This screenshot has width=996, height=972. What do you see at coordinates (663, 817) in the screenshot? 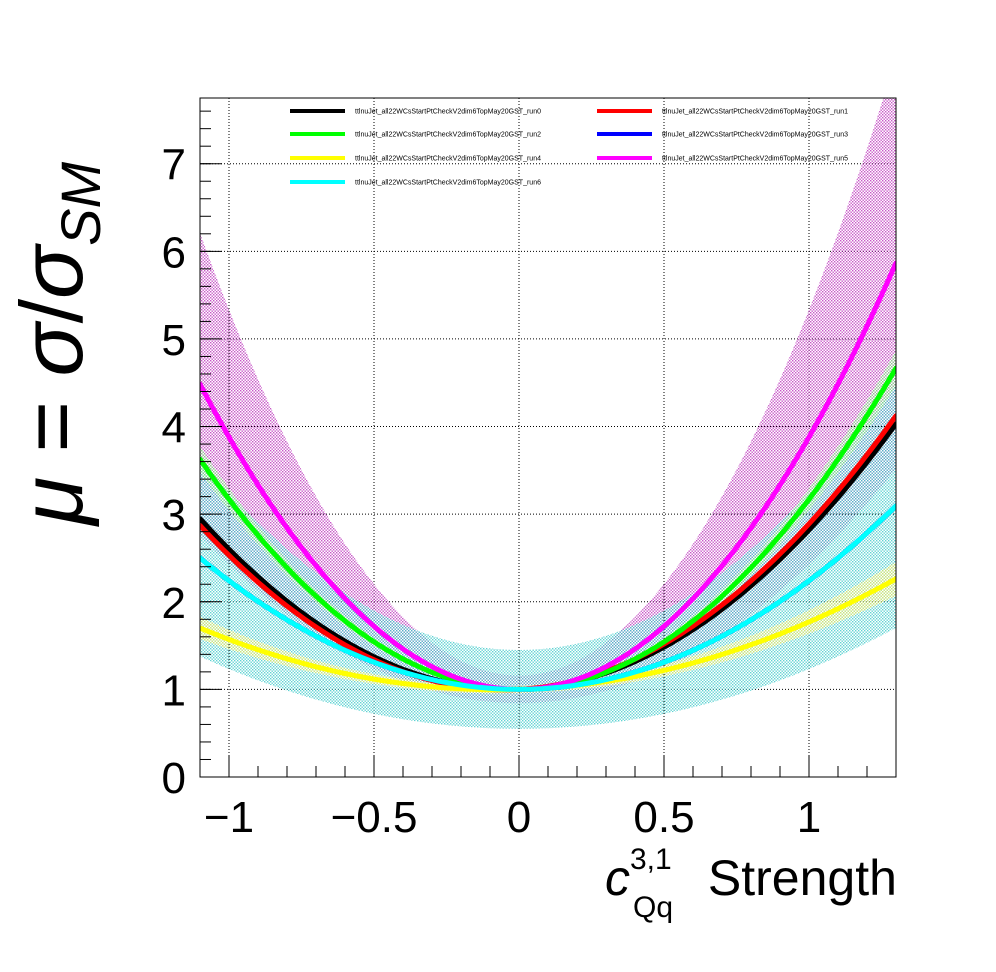
I see `x-tick-label: 0.5` at bounding box center [663, 817].